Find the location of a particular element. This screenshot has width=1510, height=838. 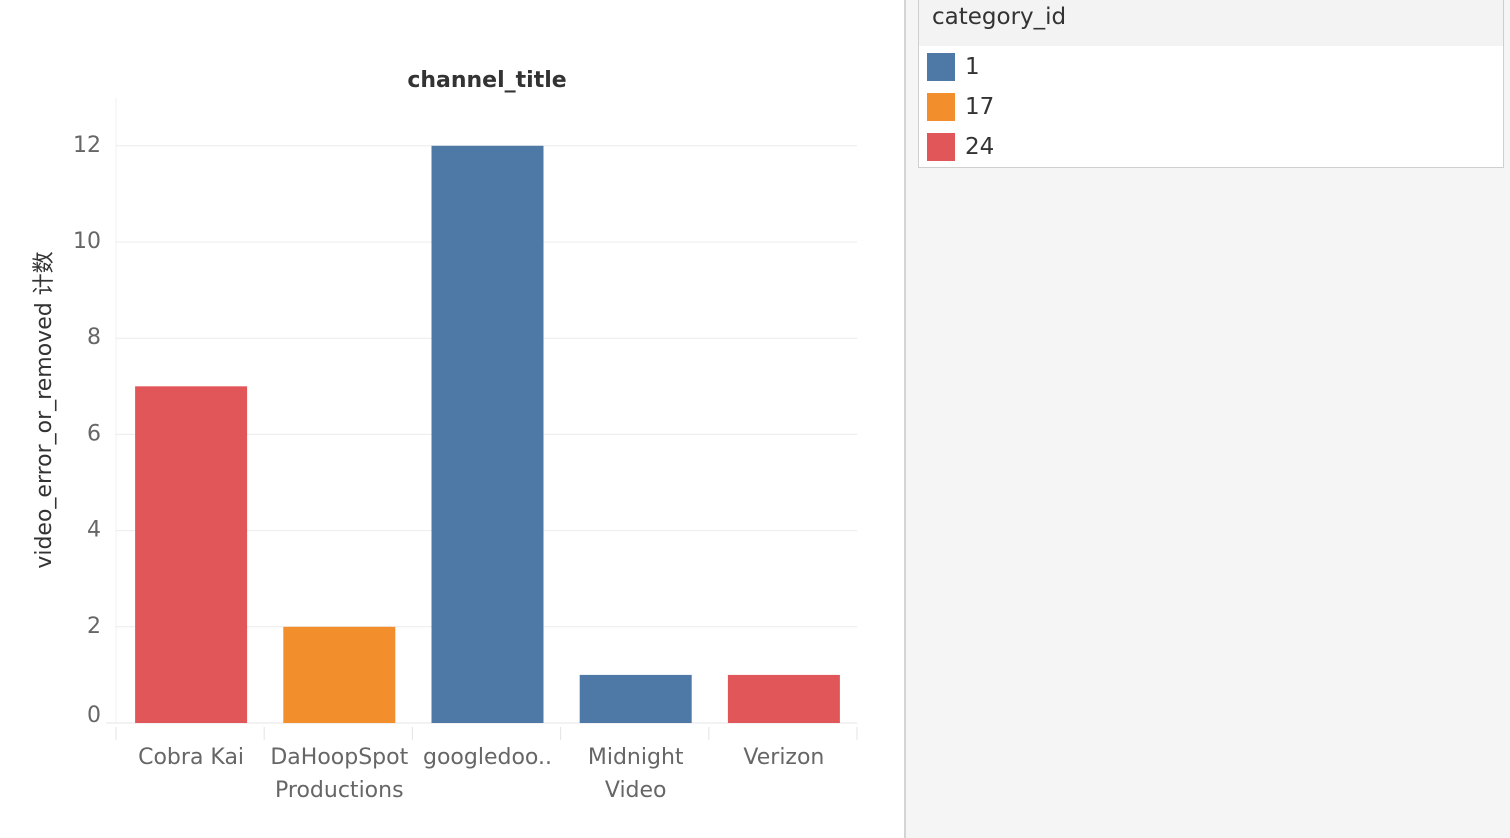

x-tick-label: googledoo.. is located at coordinates (487, 757).